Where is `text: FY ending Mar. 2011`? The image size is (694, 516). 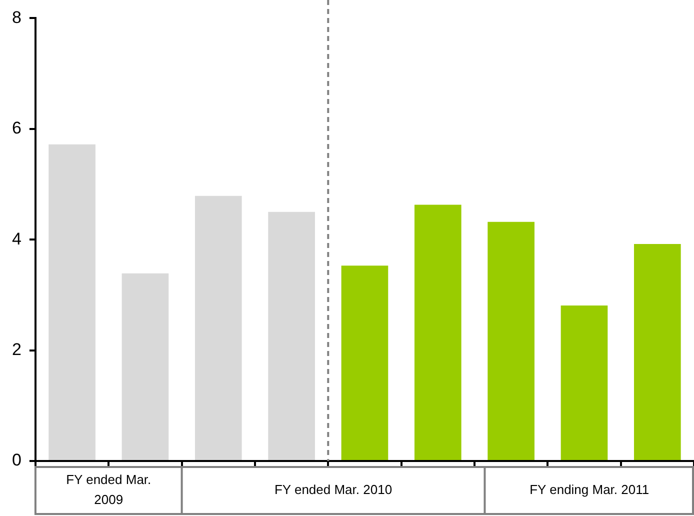 text: FY ending Mar. 2011 is located at coordinates (590, 490).